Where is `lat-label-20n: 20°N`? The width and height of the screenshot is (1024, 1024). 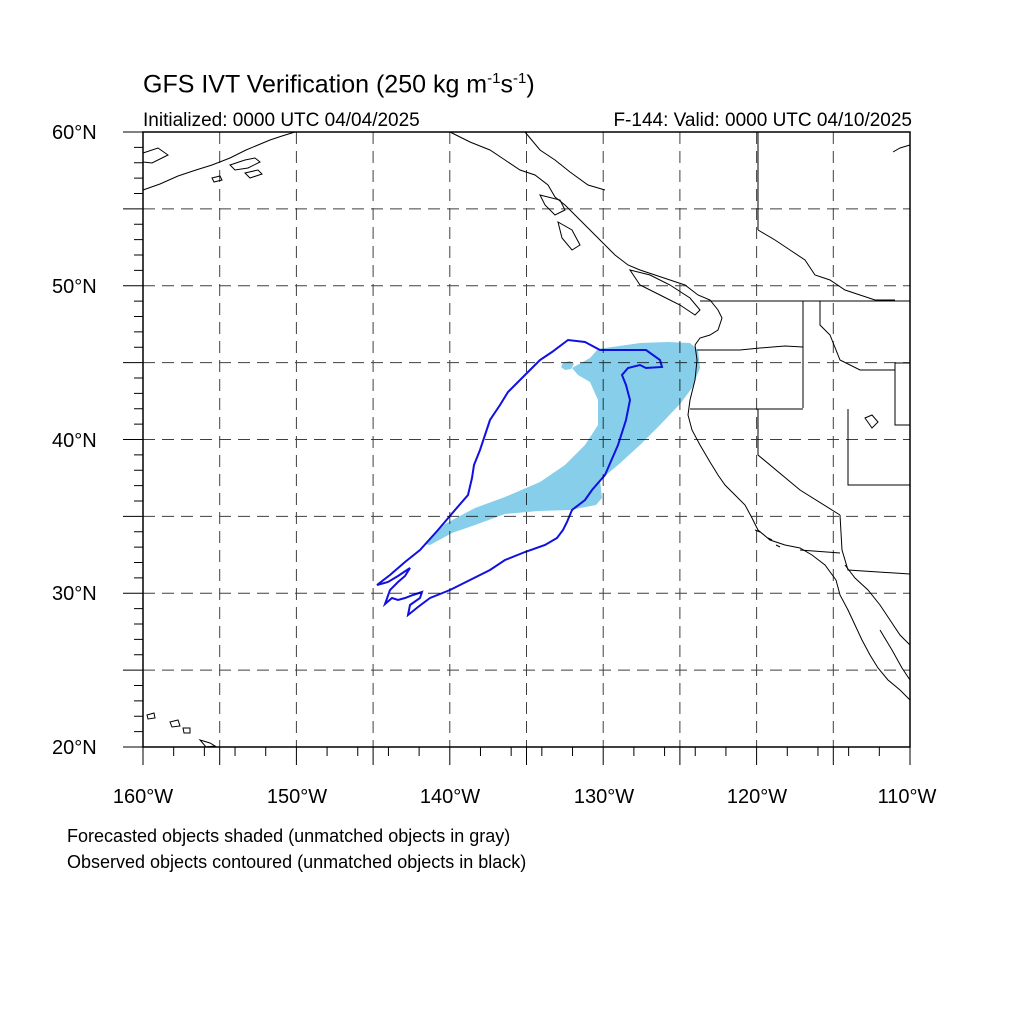
lat-label-20n: 20°N is located at coordinates (74, 748).